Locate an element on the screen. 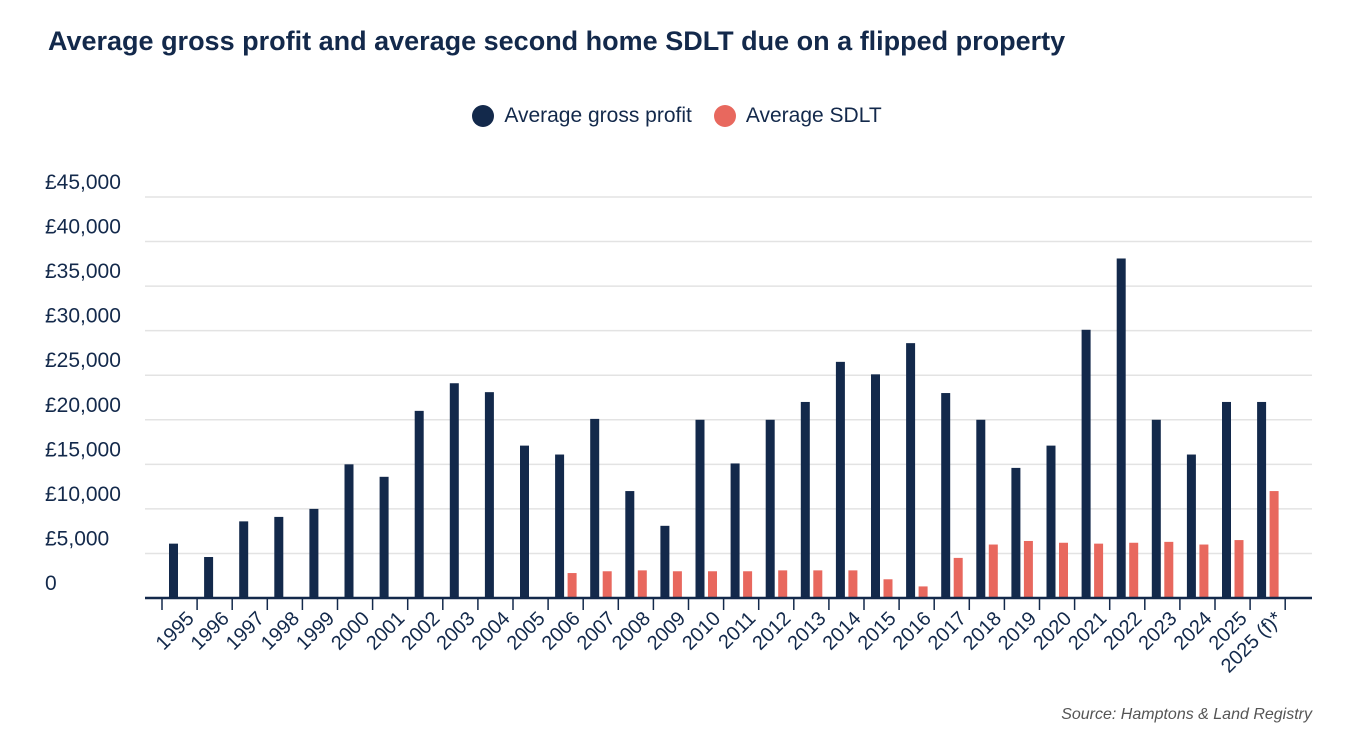  legend-swatch-sdlt is located at coordinates (724, 116).